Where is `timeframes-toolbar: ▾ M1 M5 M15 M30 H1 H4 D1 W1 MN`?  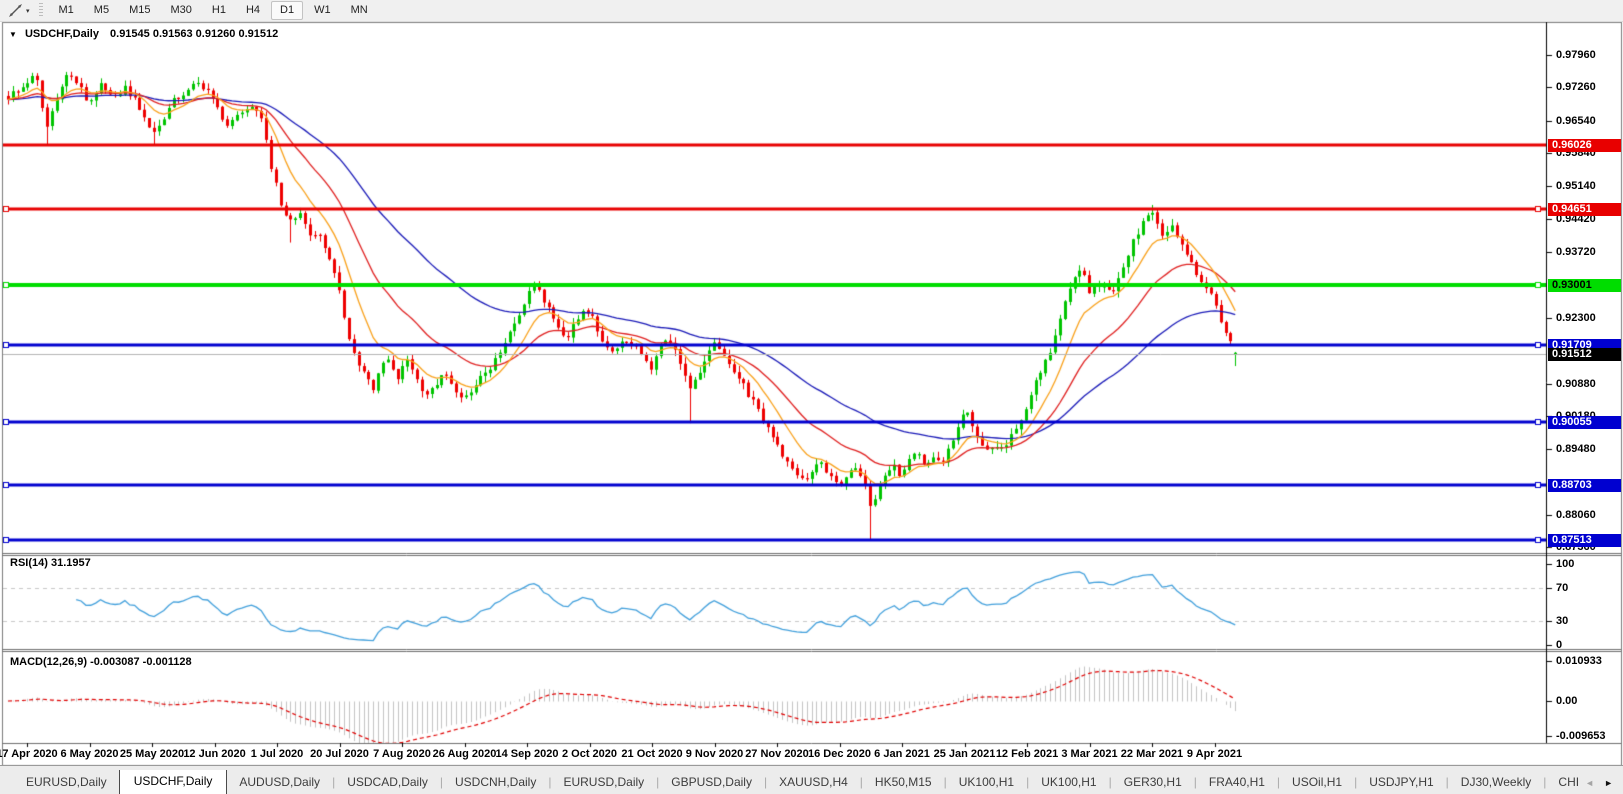
timeframes-toolbar: ▾ M1 M5 M15 M30 H1 H4 D1 W1 MN is located at coordinates (811, 11).